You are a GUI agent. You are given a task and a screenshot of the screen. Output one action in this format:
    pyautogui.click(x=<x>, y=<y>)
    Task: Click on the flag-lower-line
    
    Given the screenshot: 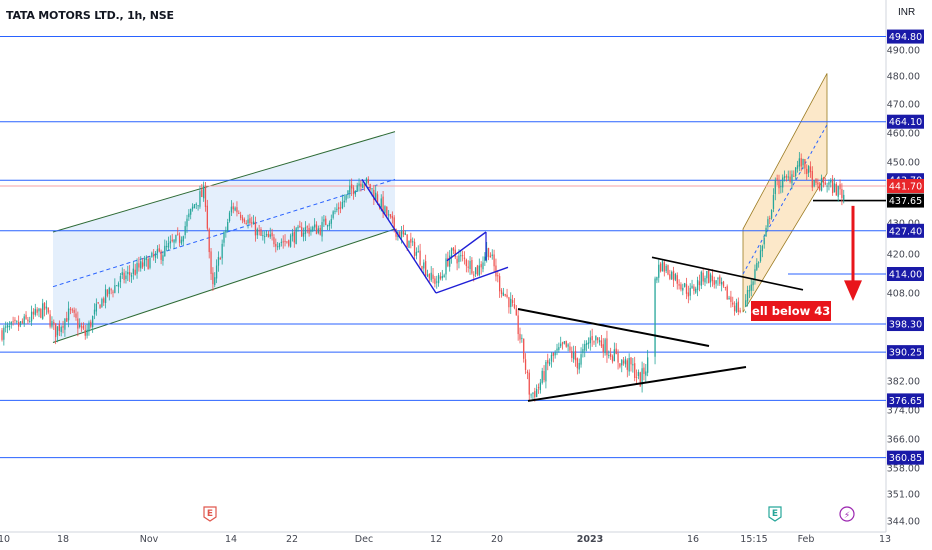 What is the action you would take?
    pyautogui.click(x=472, y=280)
    